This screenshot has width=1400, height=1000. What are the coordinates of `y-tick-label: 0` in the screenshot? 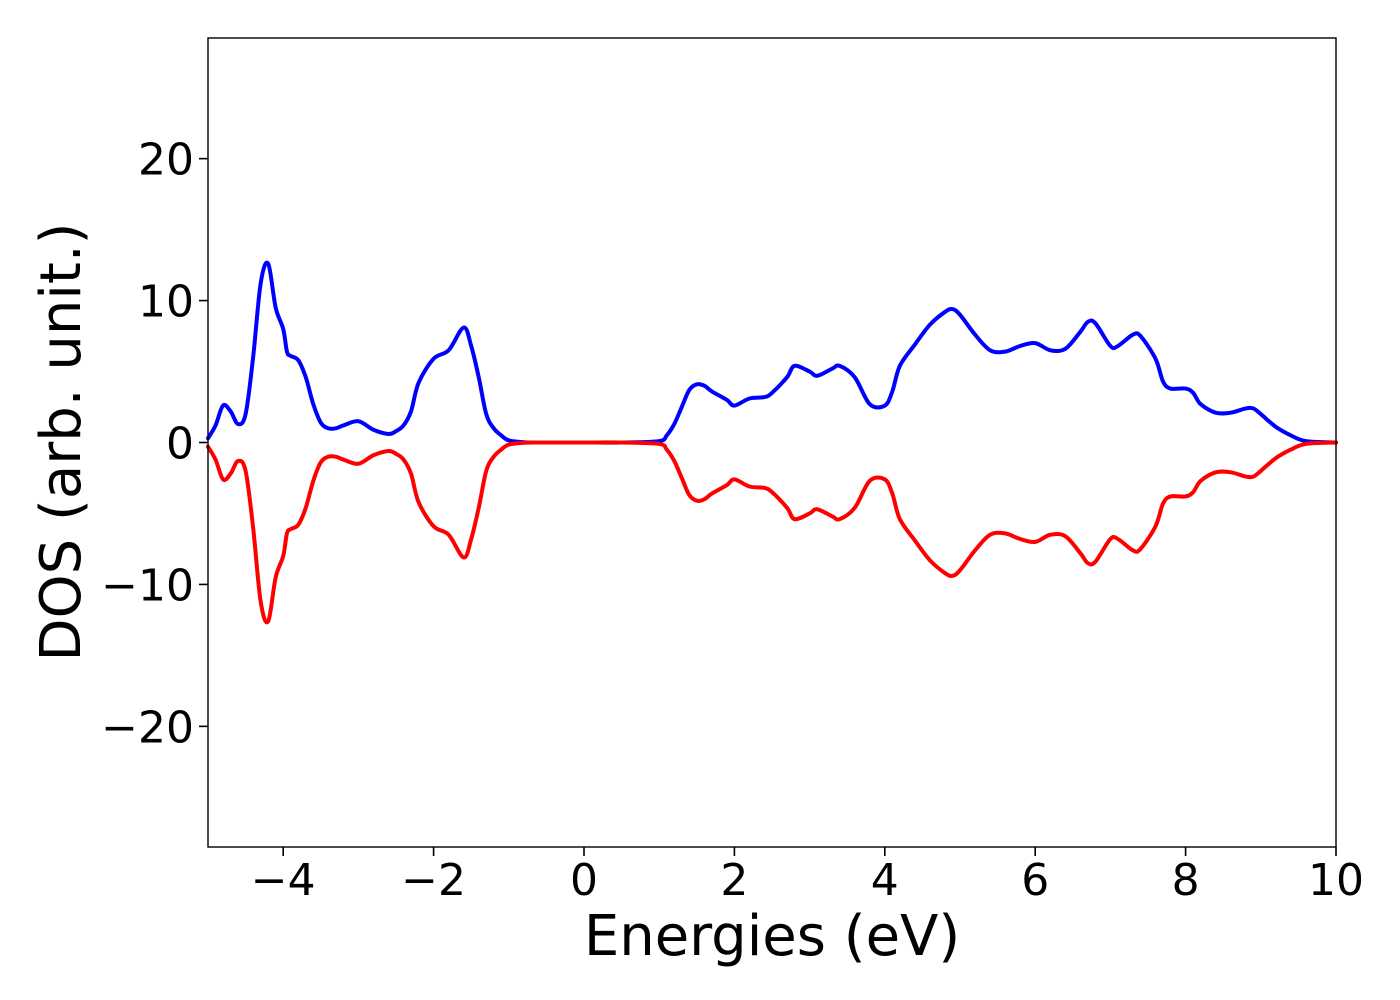 It's located at (180, 444).